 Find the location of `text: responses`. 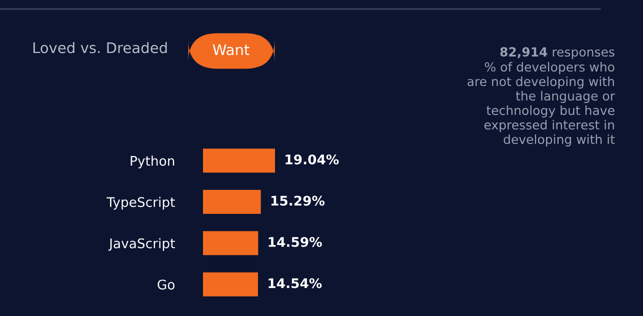

text: responses is located at coordinates (583, 54).